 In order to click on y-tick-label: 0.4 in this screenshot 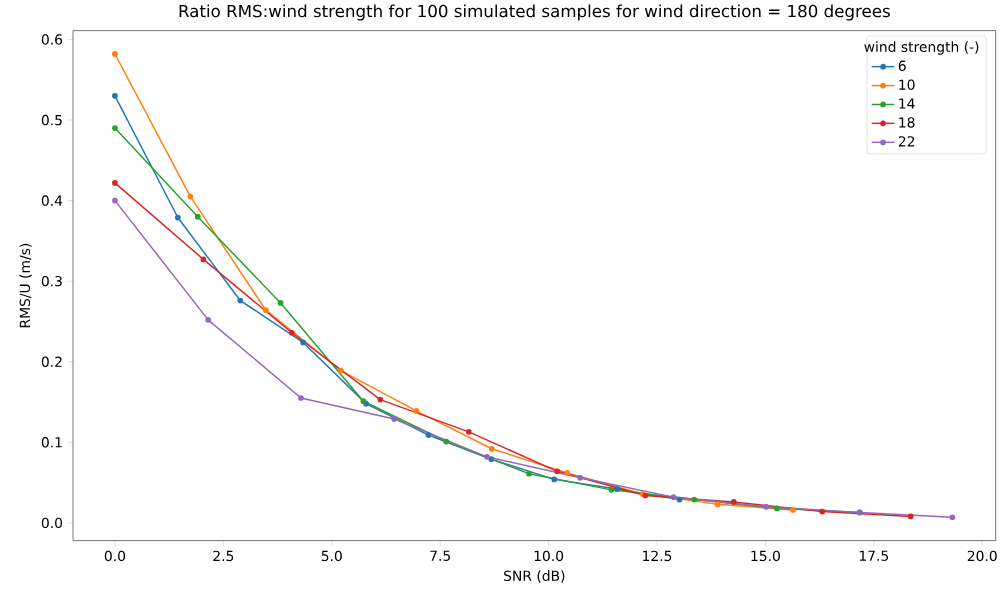, I will do `click(52, 201)`.